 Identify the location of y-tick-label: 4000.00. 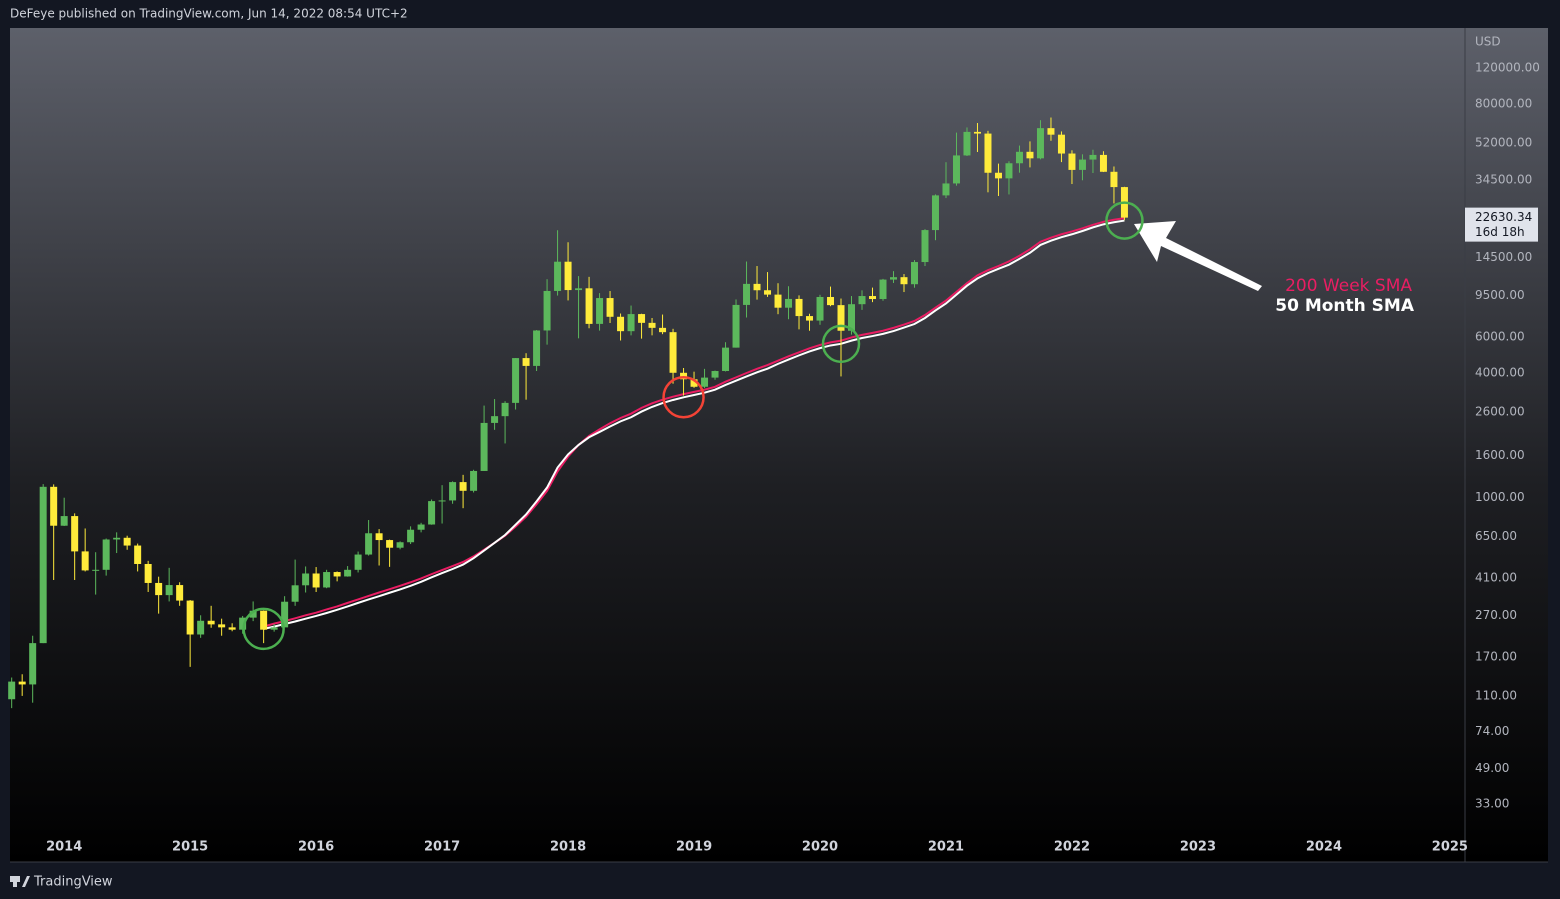
(1500, 373).